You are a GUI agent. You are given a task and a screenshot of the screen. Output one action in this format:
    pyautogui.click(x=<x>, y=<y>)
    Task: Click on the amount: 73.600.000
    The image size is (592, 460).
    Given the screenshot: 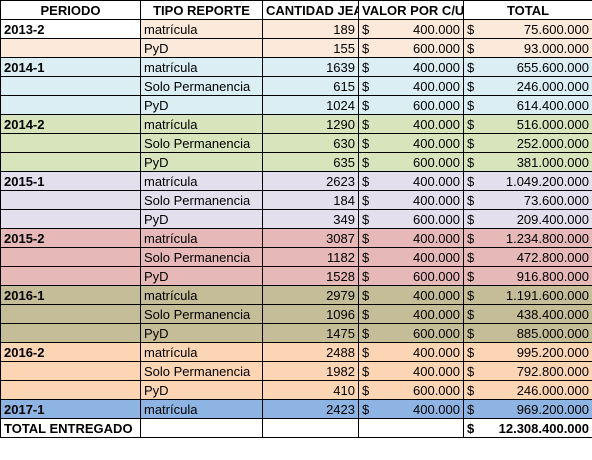 What is the action you would take?
    pyautogui.click(x=556, y=200)
    